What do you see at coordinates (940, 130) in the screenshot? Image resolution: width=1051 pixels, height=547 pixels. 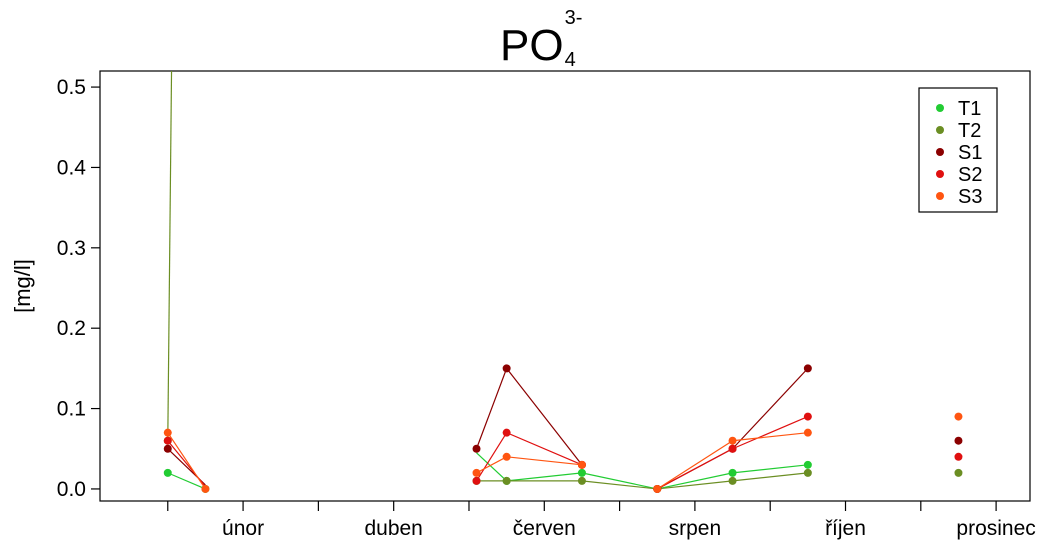 I see `legend-marker-t2` at bounding box center [940, 130].